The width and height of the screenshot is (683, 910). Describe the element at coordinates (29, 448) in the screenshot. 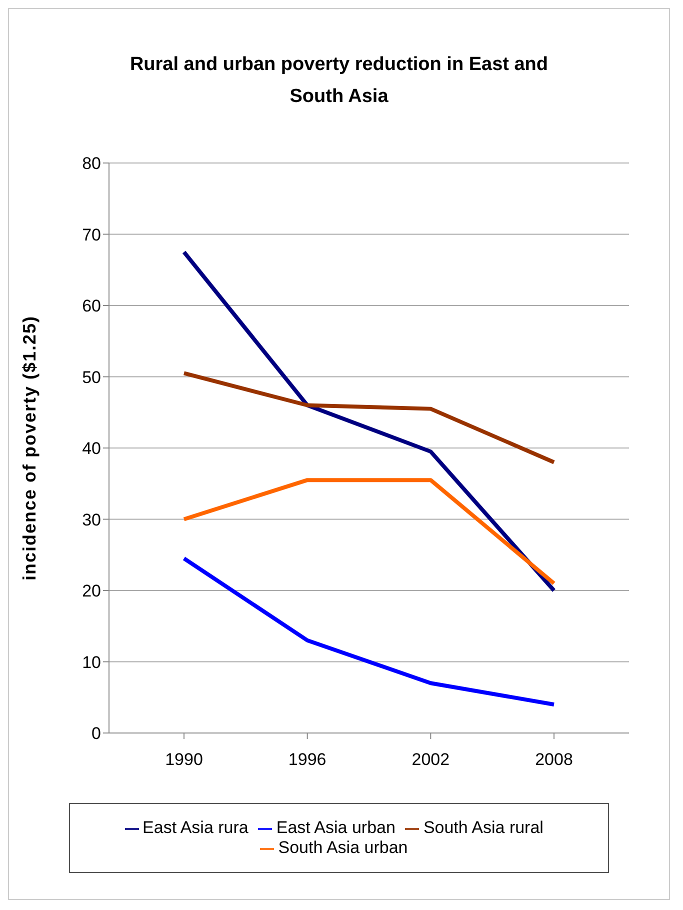

I see `y-axis-title: incidence of poverty ($1.25)` at that location.